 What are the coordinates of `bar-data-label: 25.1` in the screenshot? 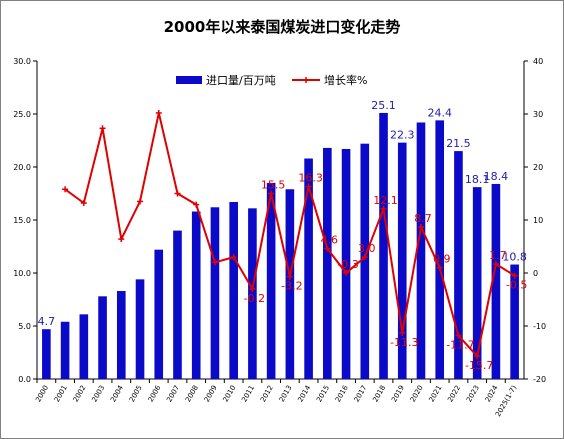 It's located at (383, 105).